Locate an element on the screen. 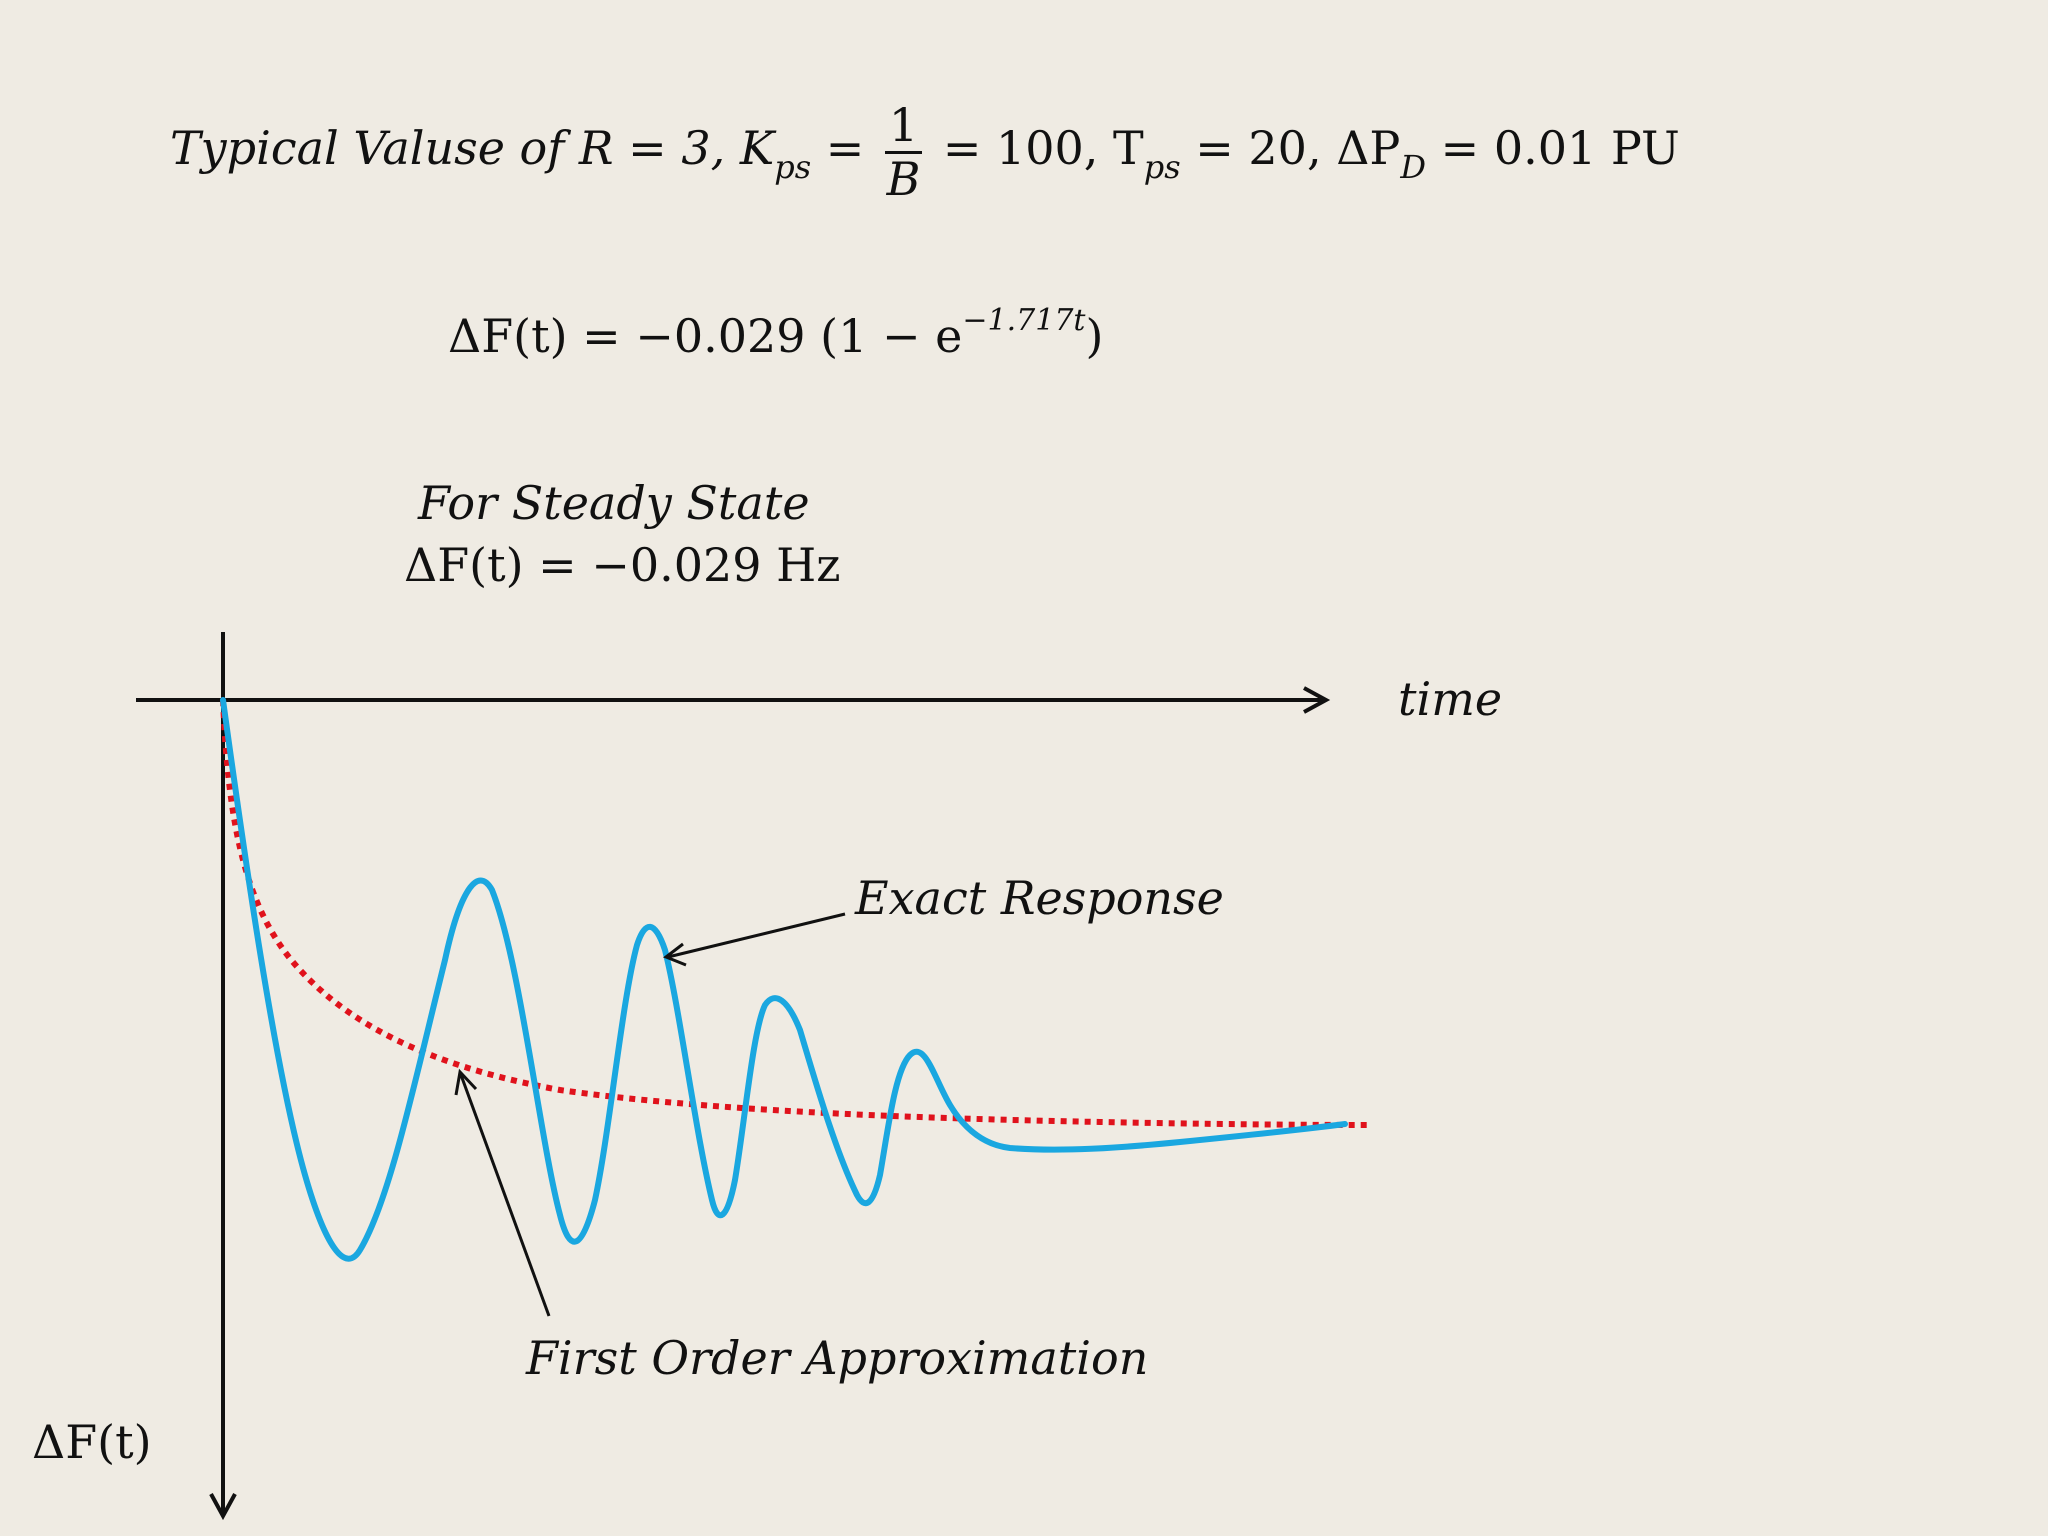  response-equation-lhs: ΔF(t) = −0.029 (1 − e is located at coordinates (705, 336).